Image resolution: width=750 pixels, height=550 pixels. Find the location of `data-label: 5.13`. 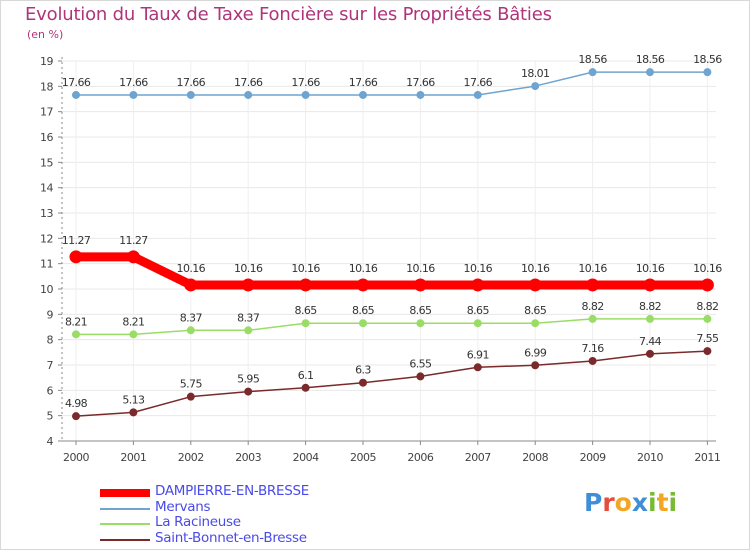

data-label: 5.13 is located at coordinates (133, 399).